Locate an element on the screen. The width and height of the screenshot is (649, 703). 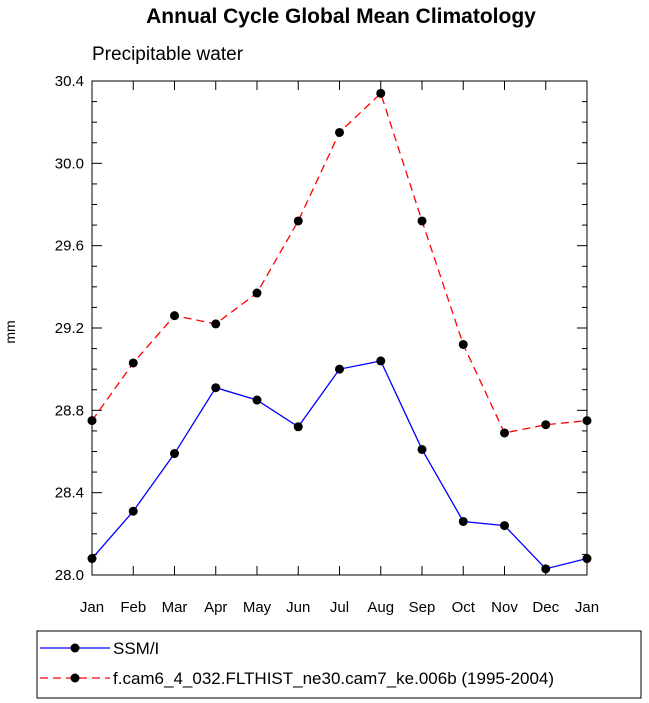
y-tick-label: 28.8 is located at coordinates (69, 410).